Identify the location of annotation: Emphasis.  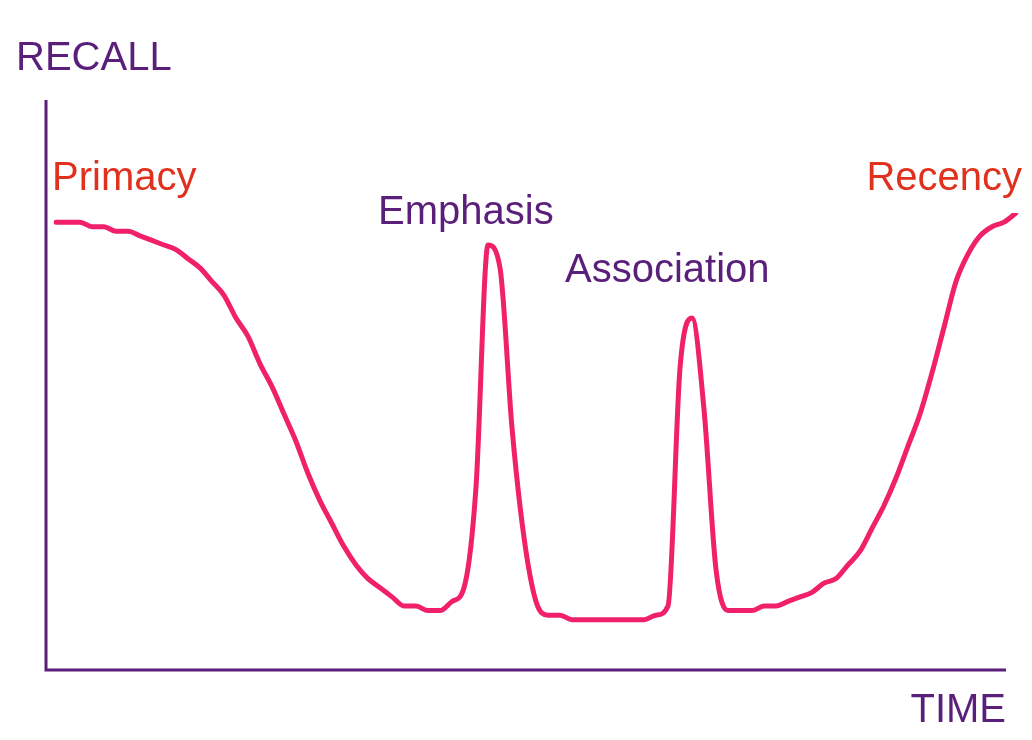
(466, 210).